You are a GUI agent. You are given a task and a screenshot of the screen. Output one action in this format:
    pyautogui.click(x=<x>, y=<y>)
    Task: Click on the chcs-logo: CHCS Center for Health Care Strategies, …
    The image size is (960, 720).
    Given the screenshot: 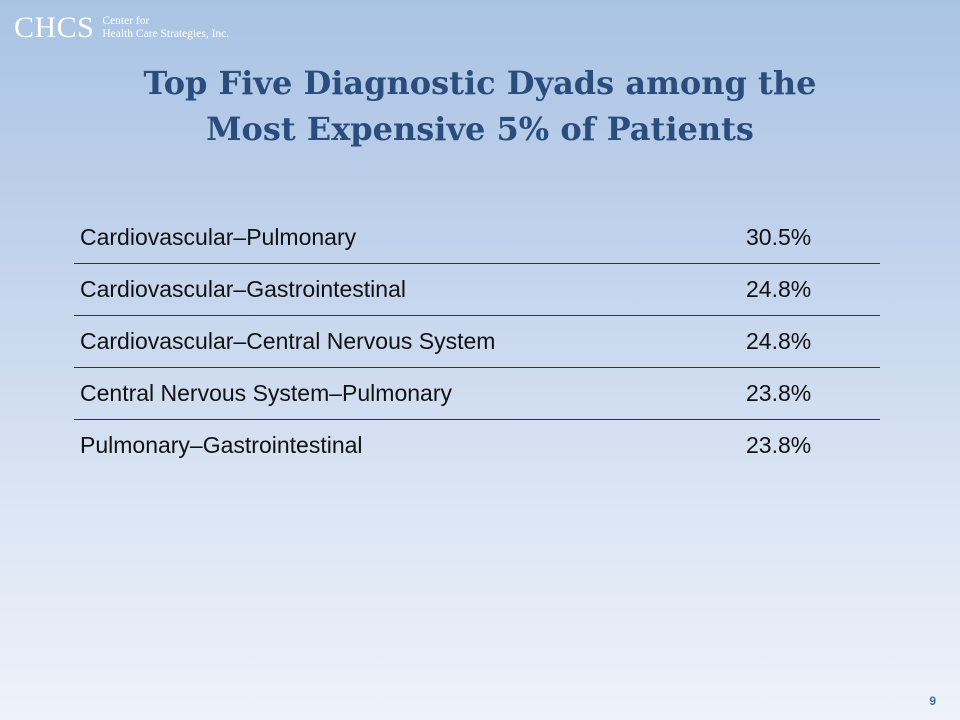 What is the action you would take?
    pyautogui.click(x=121, y=28)
    